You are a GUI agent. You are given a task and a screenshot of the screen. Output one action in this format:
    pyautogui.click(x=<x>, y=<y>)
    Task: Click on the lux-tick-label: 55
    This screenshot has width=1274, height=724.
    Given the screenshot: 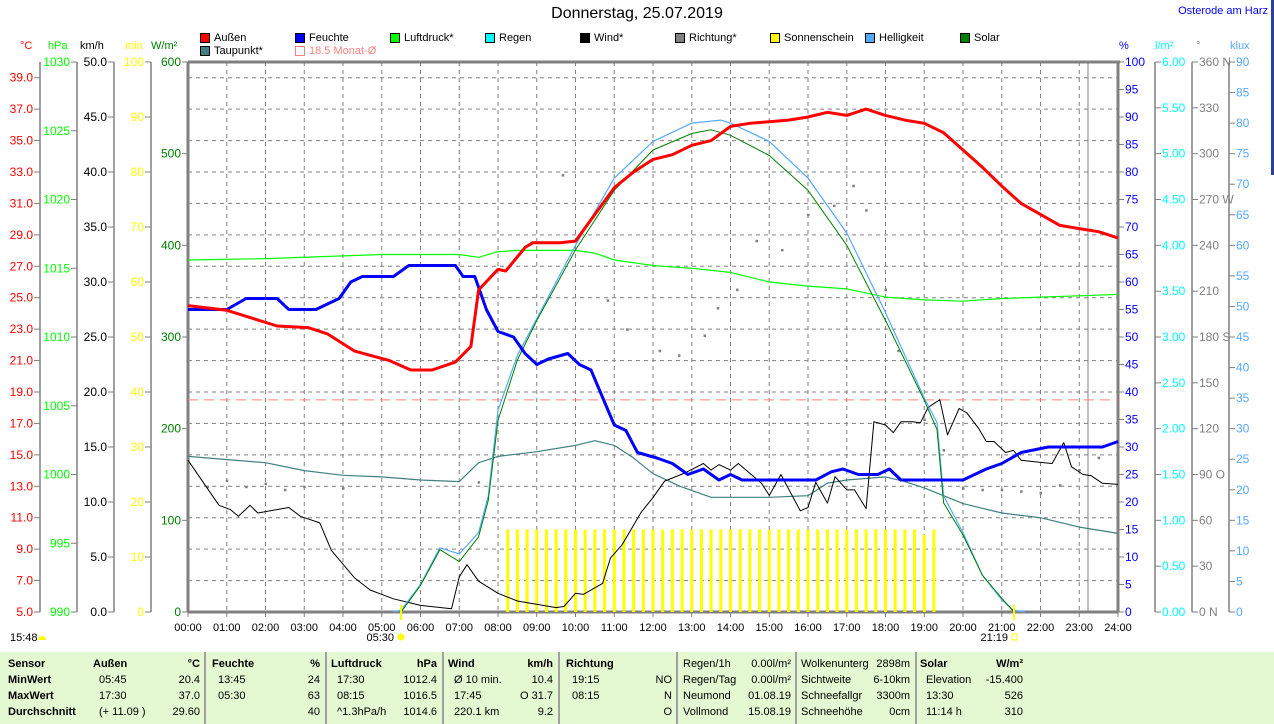 What is the action you would take?
    pyautogui.click(x=1243, y=276)
    